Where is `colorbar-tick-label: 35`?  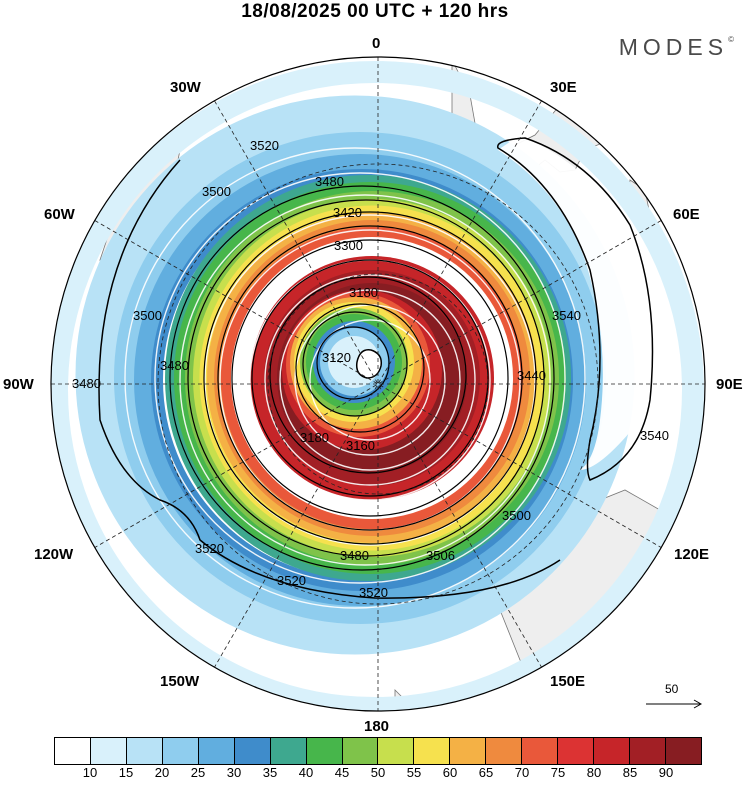
colorbar-tick-label: 35 is located at coordinates (270, 772).